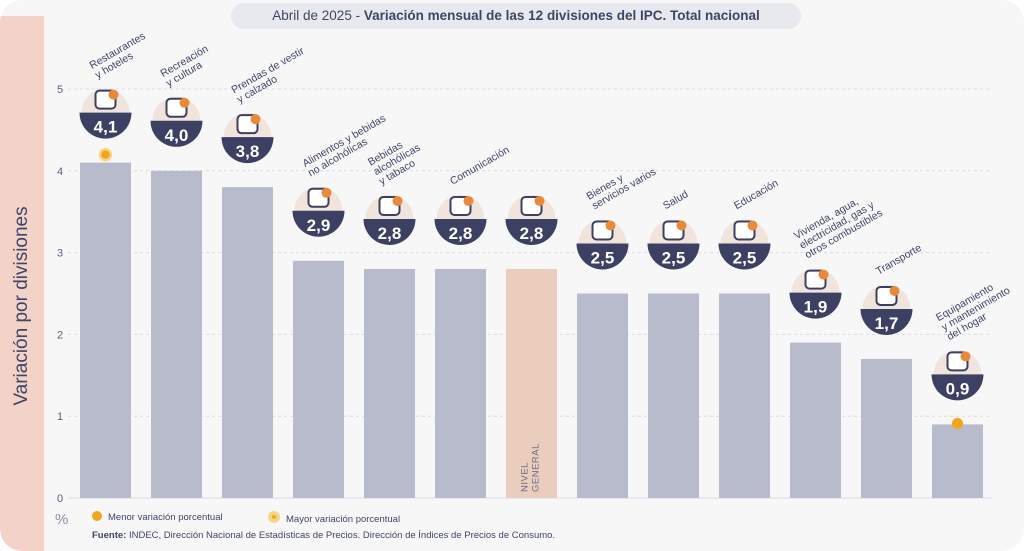 The width and height of the screenshot is (1024, 551). I want to click on value-badge-9: 2,5, so click(744, 244).